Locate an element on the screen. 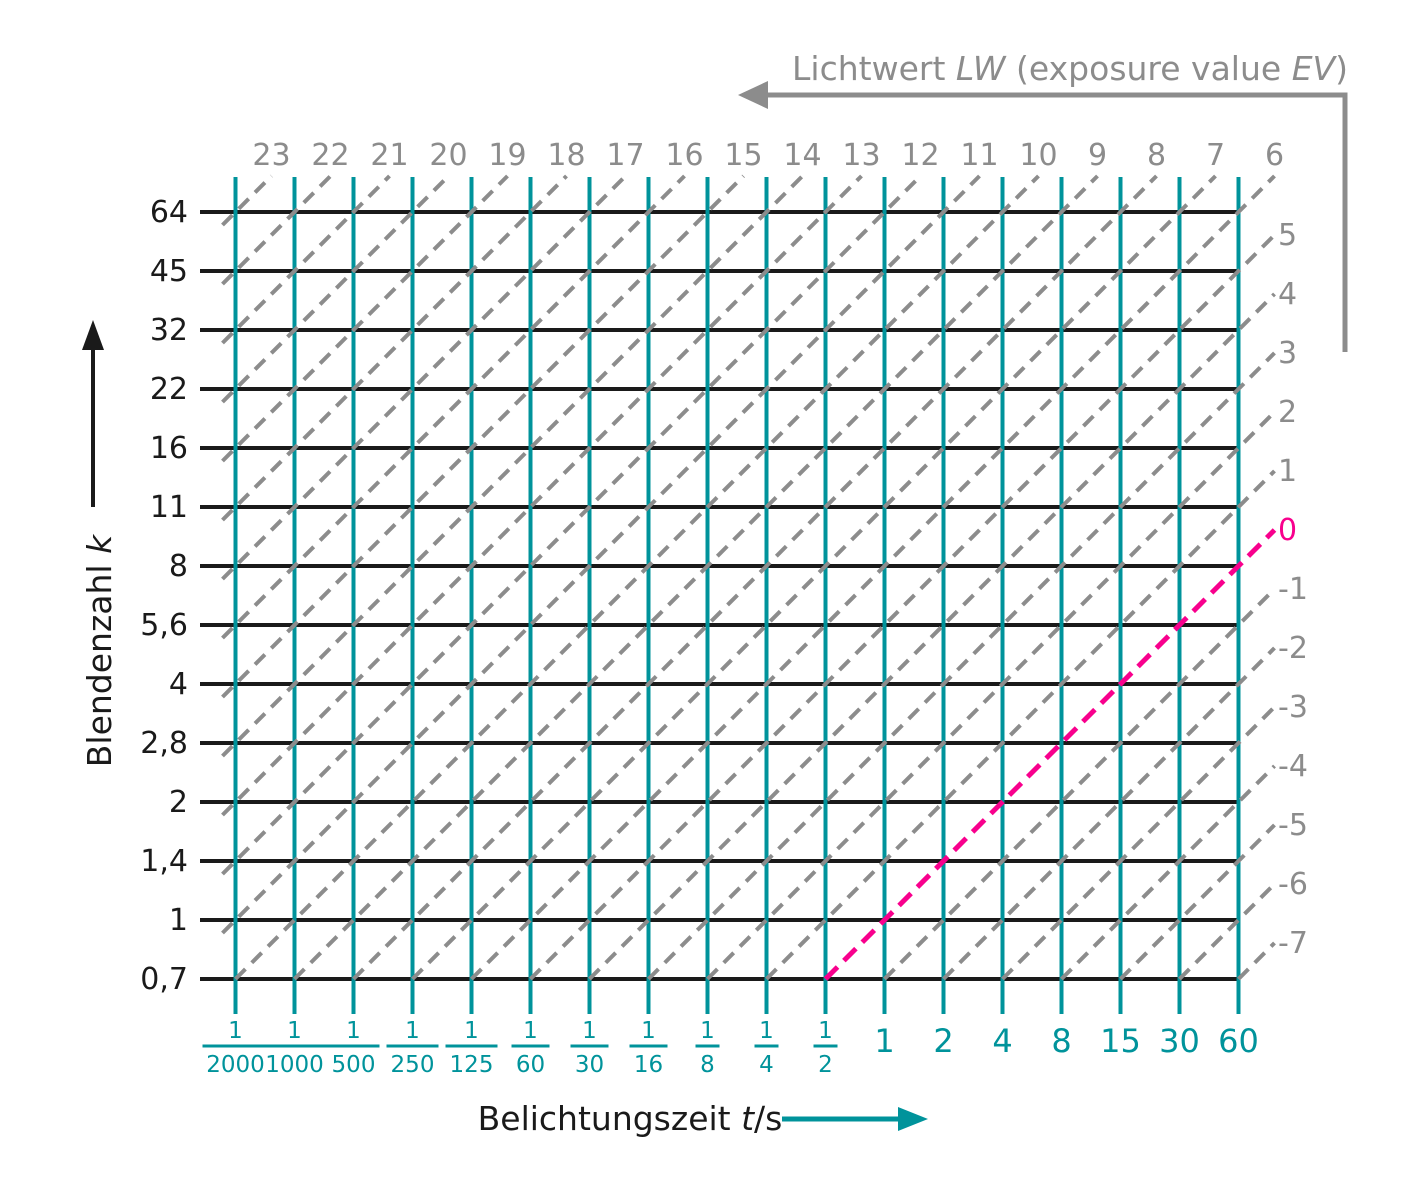 This screenshot has width=1417, height=1185. ev-right-tick-labels: 5 4 3 2 1 0 -1 -2 -3 -4 -5 -6 -7 is located at coordinates (1293, 589).